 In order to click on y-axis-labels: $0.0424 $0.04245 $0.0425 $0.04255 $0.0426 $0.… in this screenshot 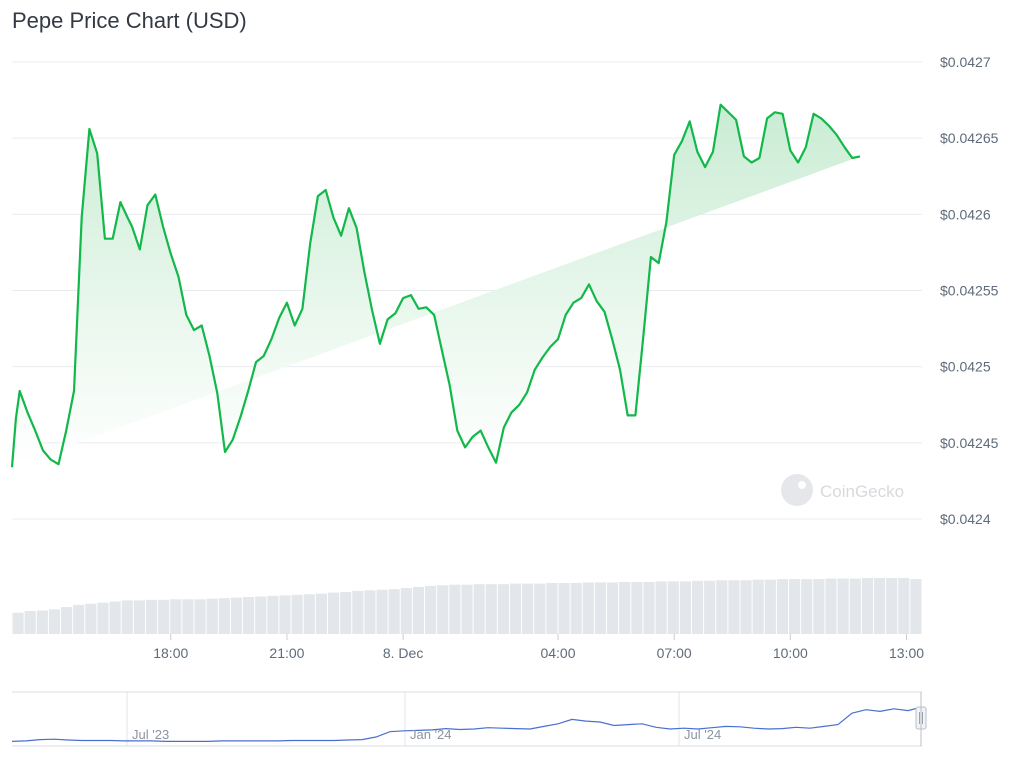, I will do `click(969, 290)`.